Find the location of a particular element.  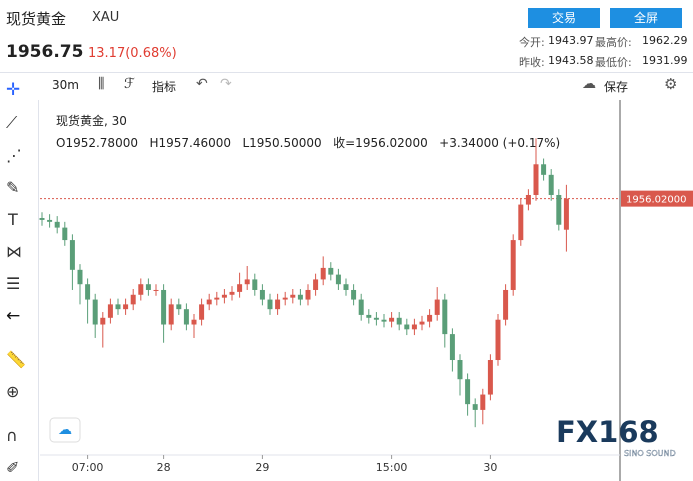

change: 13.17(0.68%) is located at coordinates (132, 53).